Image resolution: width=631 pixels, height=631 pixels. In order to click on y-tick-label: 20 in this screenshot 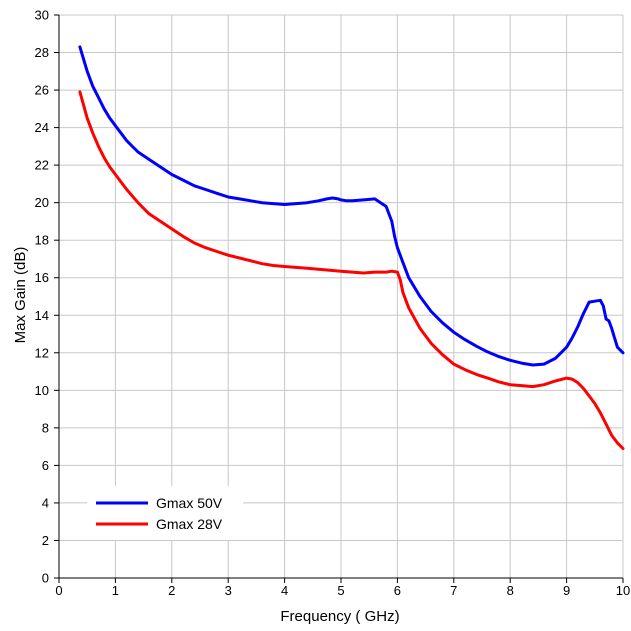, I will do `click(42, 202)`.